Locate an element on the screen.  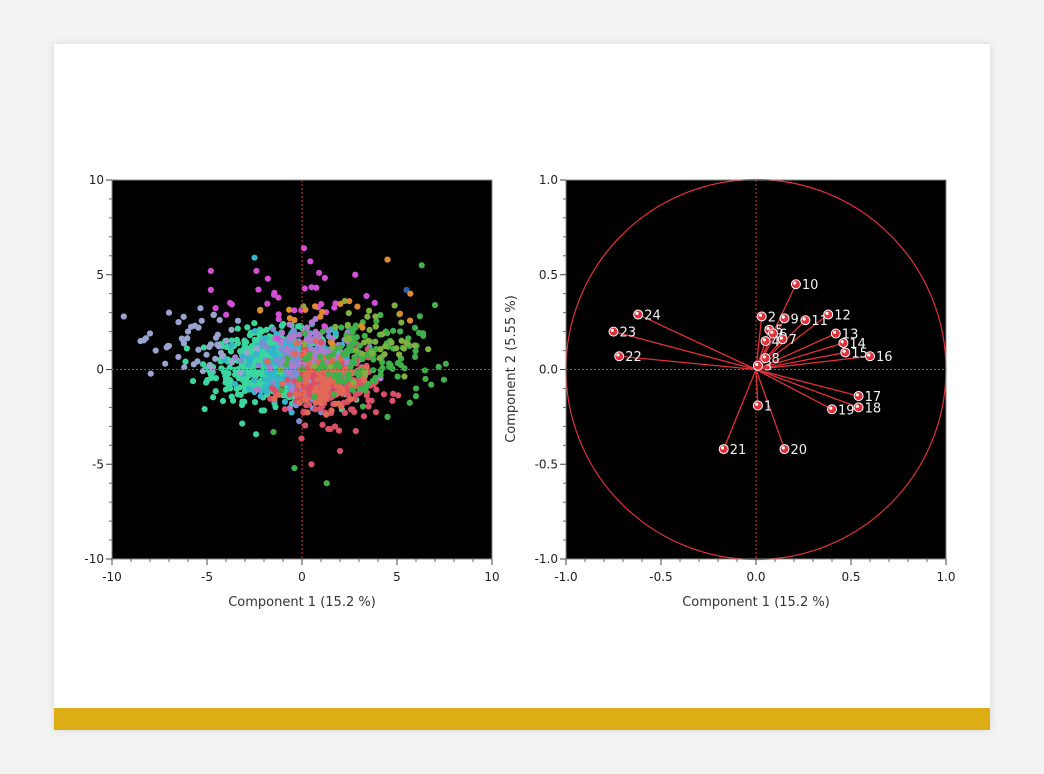
y-tick-label: -1.0 is located at coordinates (546, 559).